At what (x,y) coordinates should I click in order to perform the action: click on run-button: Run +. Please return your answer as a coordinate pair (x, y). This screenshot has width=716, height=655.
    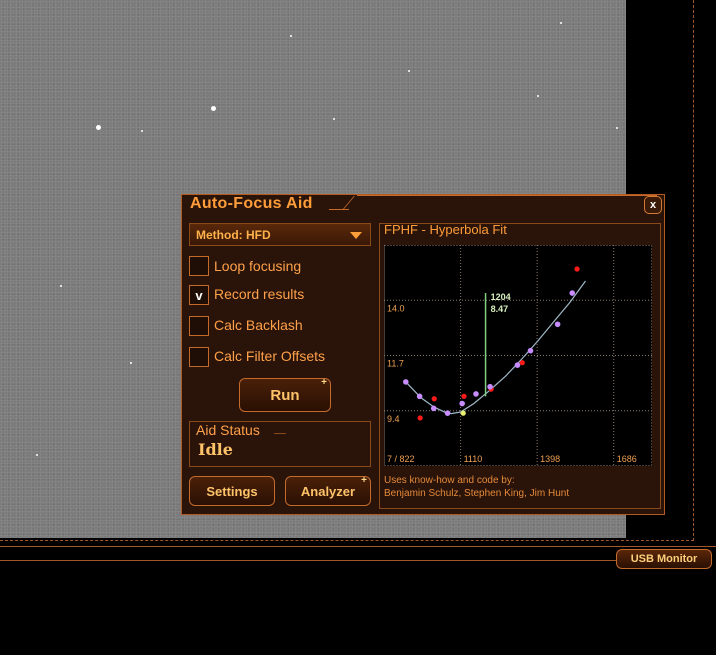
    Looking at the image, I should click on (285, 394).